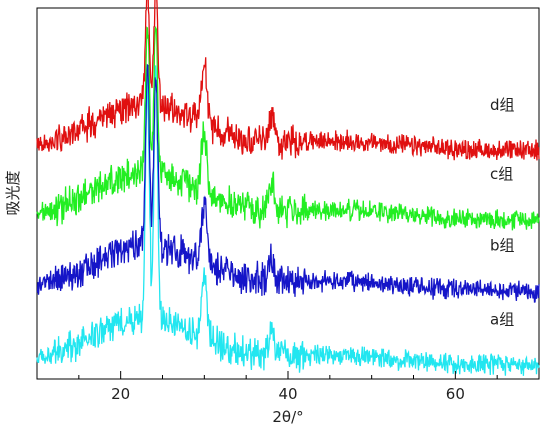 This screenshot has width=551, height=433. What do you see at coordinates (501, 174) in the screenshot?
I see `series-label: c组` at bounding box center [501, 174].